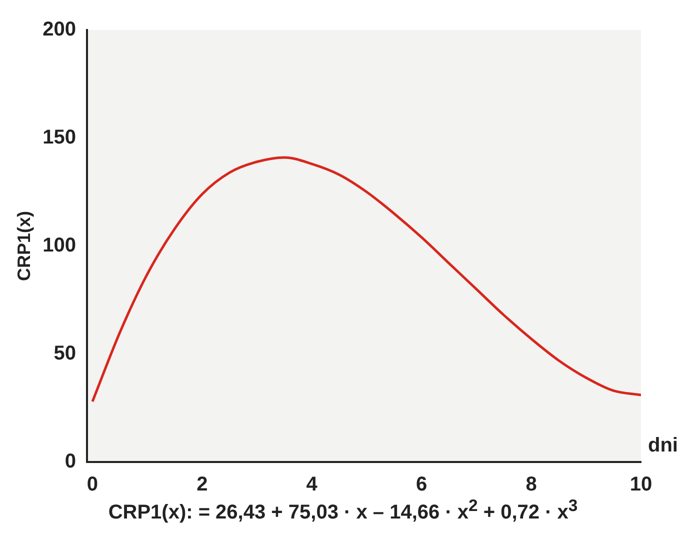 The image size is (686, 544). Describe the element at coordinates (343, 510) in the screenshot. I see `text: CRP1(x): = 26,43 + 75,03 · x – 14,66 · x$^{2}$ + 0,72 · x$^{3}$` at that location.